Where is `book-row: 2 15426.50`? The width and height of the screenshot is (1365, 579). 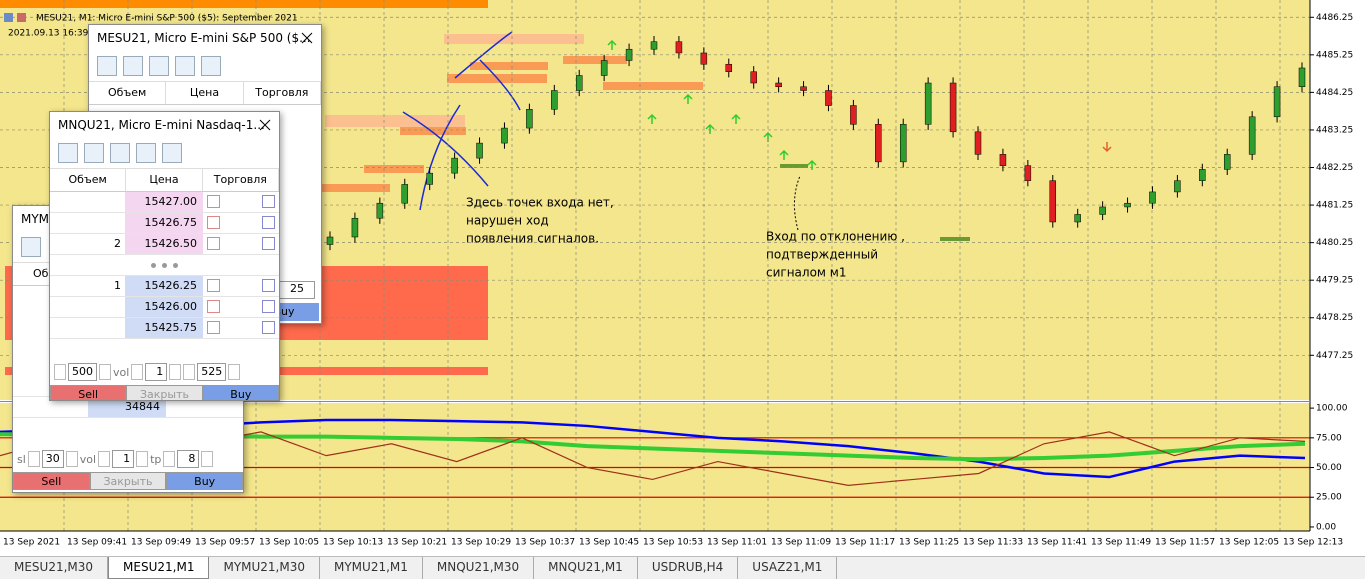
book-row: 2 15426.50 is located at coordinates (164, 244).